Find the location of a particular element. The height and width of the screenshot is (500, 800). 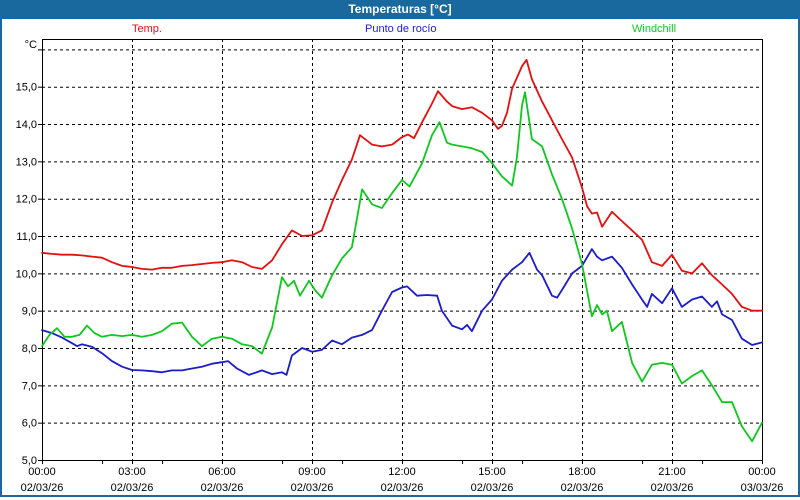

x-tick-time-label: 12:00 is located at coordinates (402, 472).